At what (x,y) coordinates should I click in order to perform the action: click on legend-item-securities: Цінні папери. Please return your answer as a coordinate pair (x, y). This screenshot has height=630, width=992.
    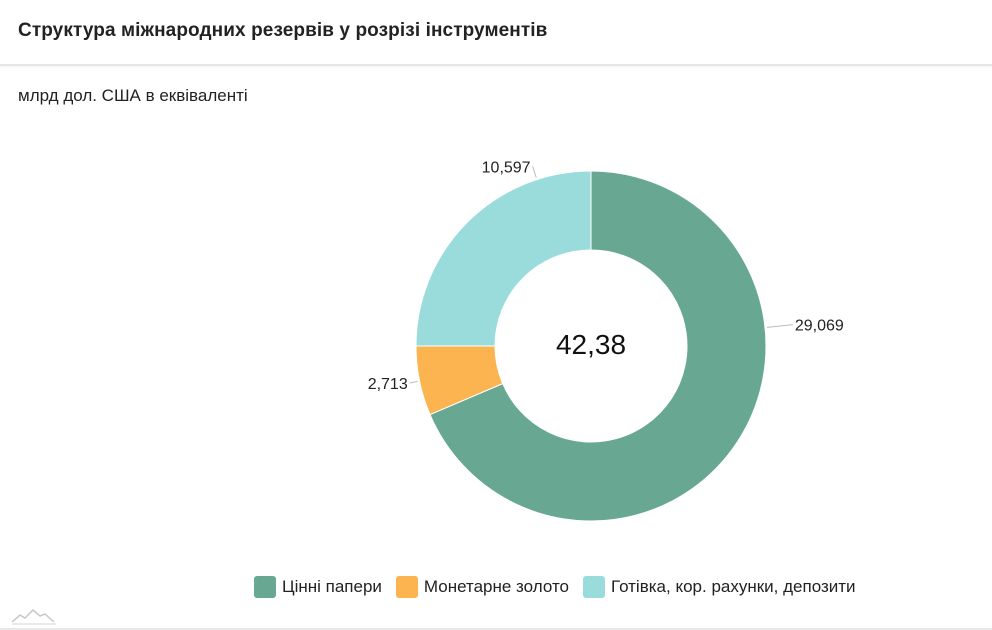
    Looking at the image, I should click on (318, 587).